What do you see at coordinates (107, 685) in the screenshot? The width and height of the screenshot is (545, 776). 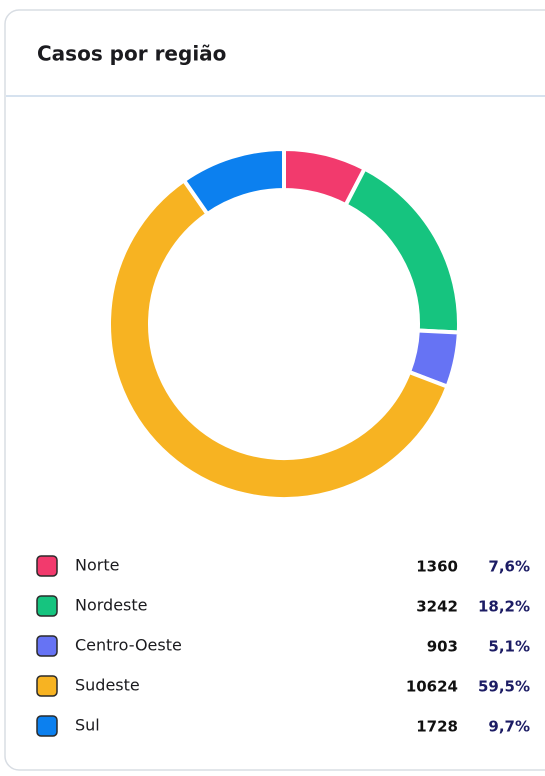 I see `legend-label: Sudeste` at bounding box center [107, 685].